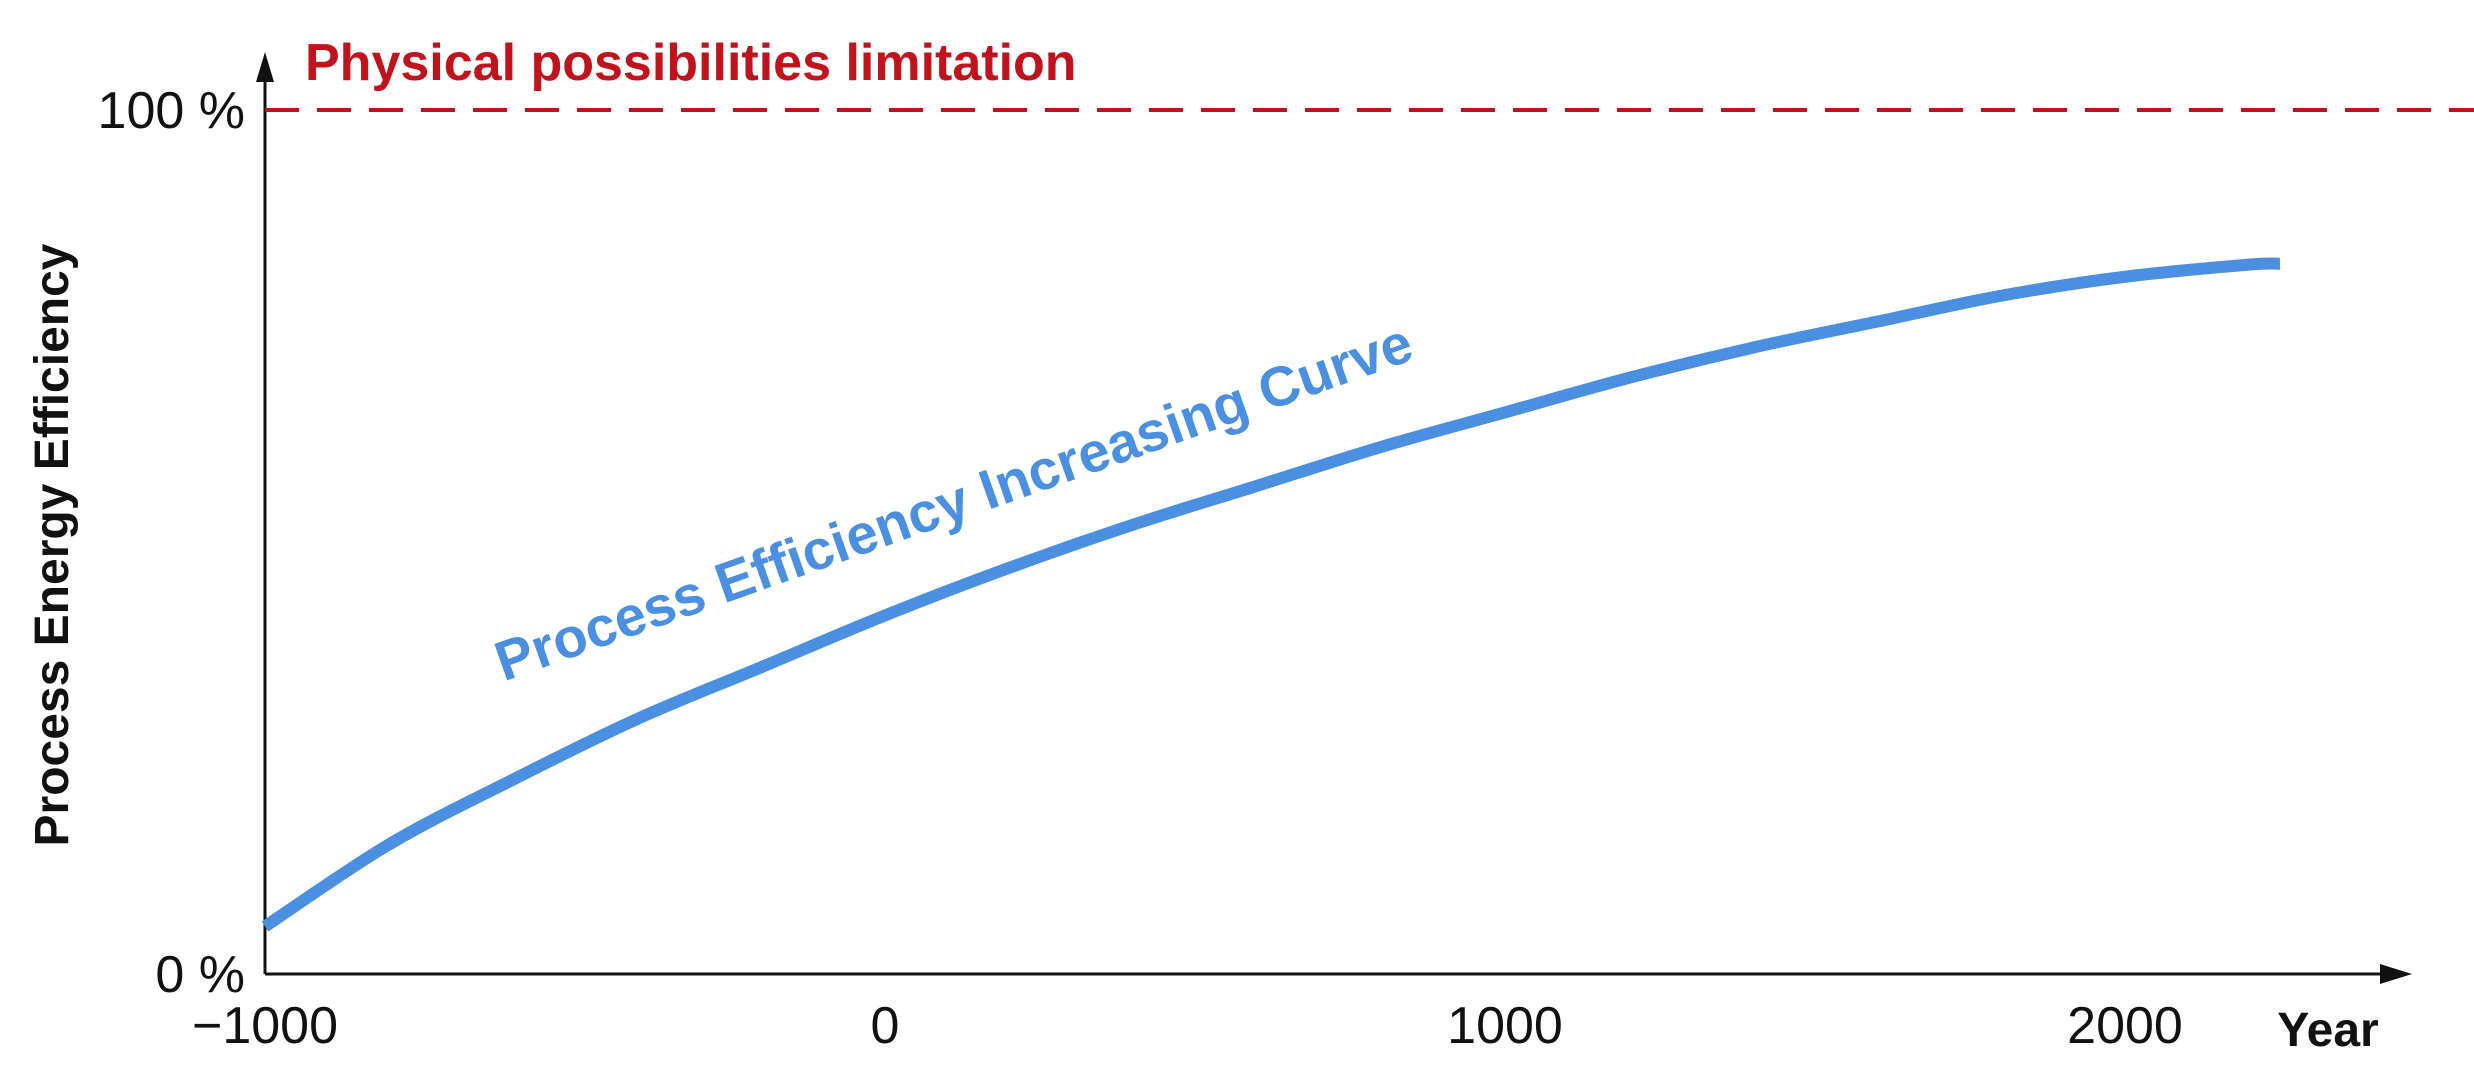 The width and height of the screenshot is (2474, 1087). I want to click on curve-label: Process Efficiency Increasing Curve, so click(954, 501).